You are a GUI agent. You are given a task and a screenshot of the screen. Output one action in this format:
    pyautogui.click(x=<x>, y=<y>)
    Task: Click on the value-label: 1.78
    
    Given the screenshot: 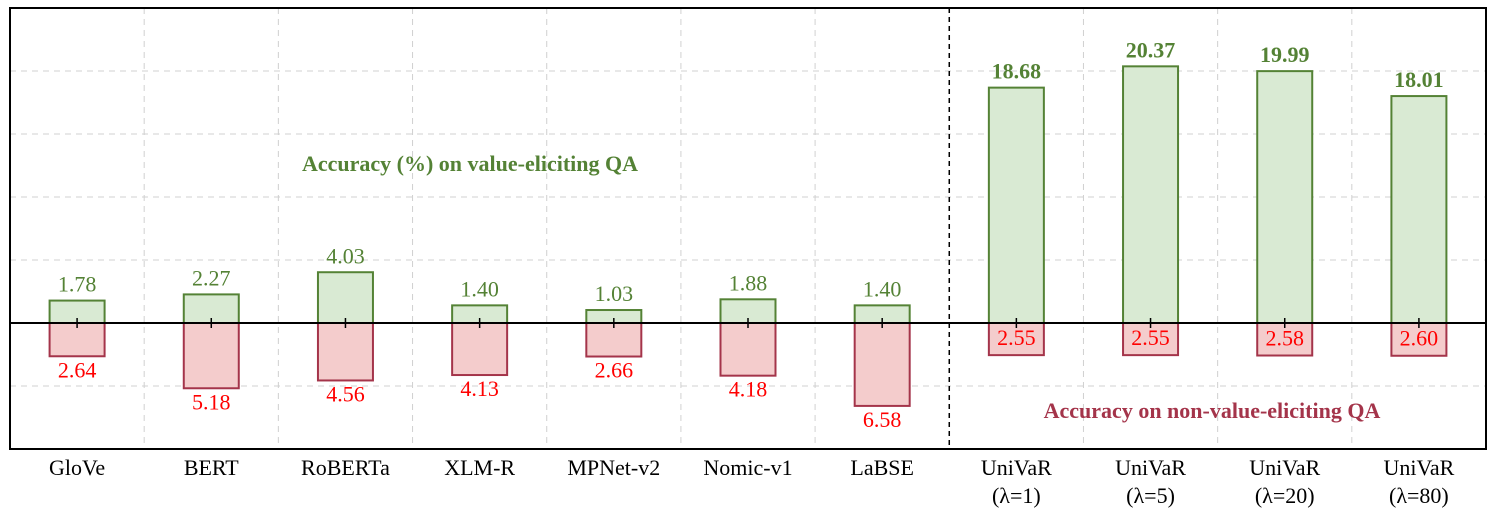 What is the action you would take?
    pyautogui.click(x=77, y=284)
    